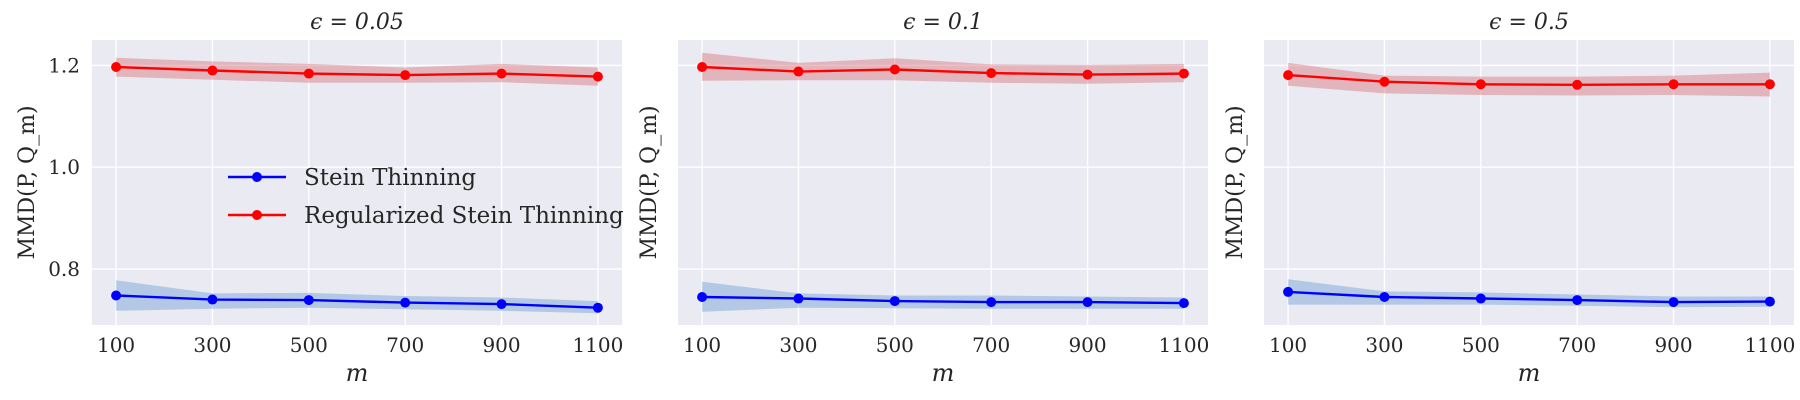 This screenshot has height=400, width=1800. Describe the element at coordinates (426, 197) in the screenshot. I see `legend: Stein Thinning Regularized Stein Thinning` at that location.